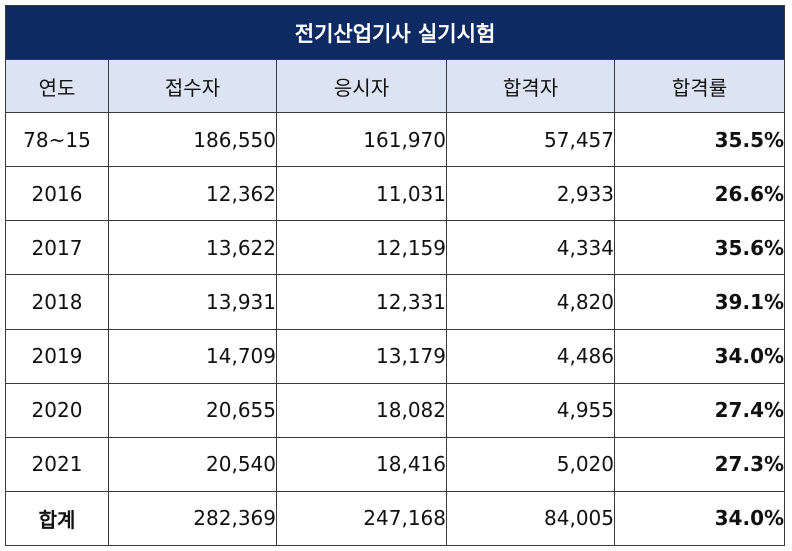 Image resolution: width=792 pixels, height=551 pixels. Describe the element at coordinates (699, 86) in the screenshot. I see `header-pass-rate: 합격률` at that location.